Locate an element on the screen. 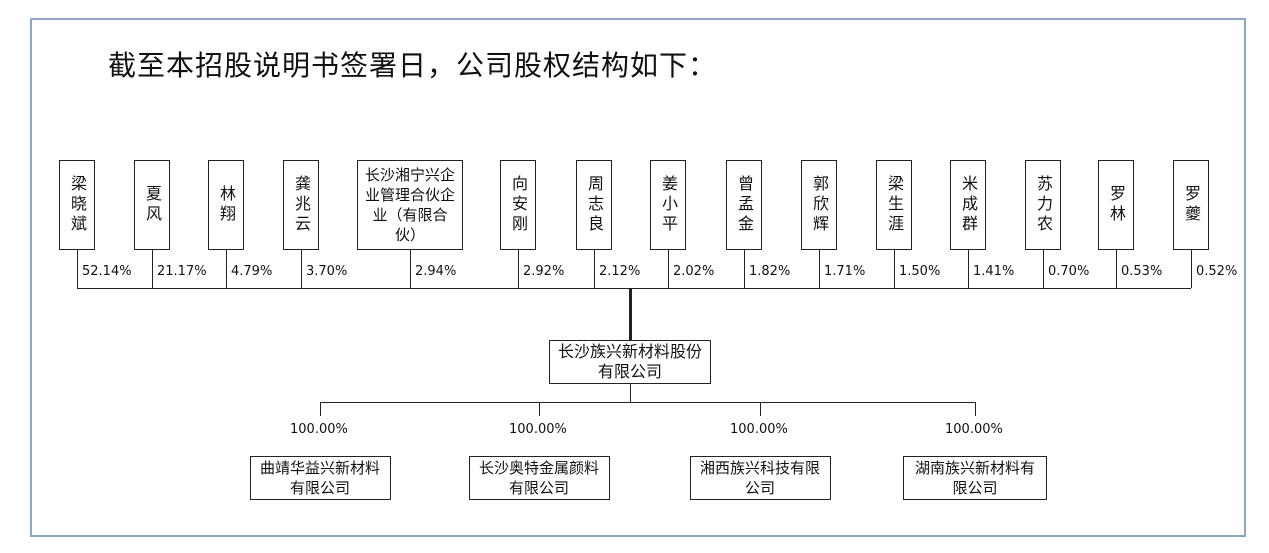 This screenshot has width=1269, height=553. shareholder-name: 梁晓斌 is located at coordinates (77, 205).